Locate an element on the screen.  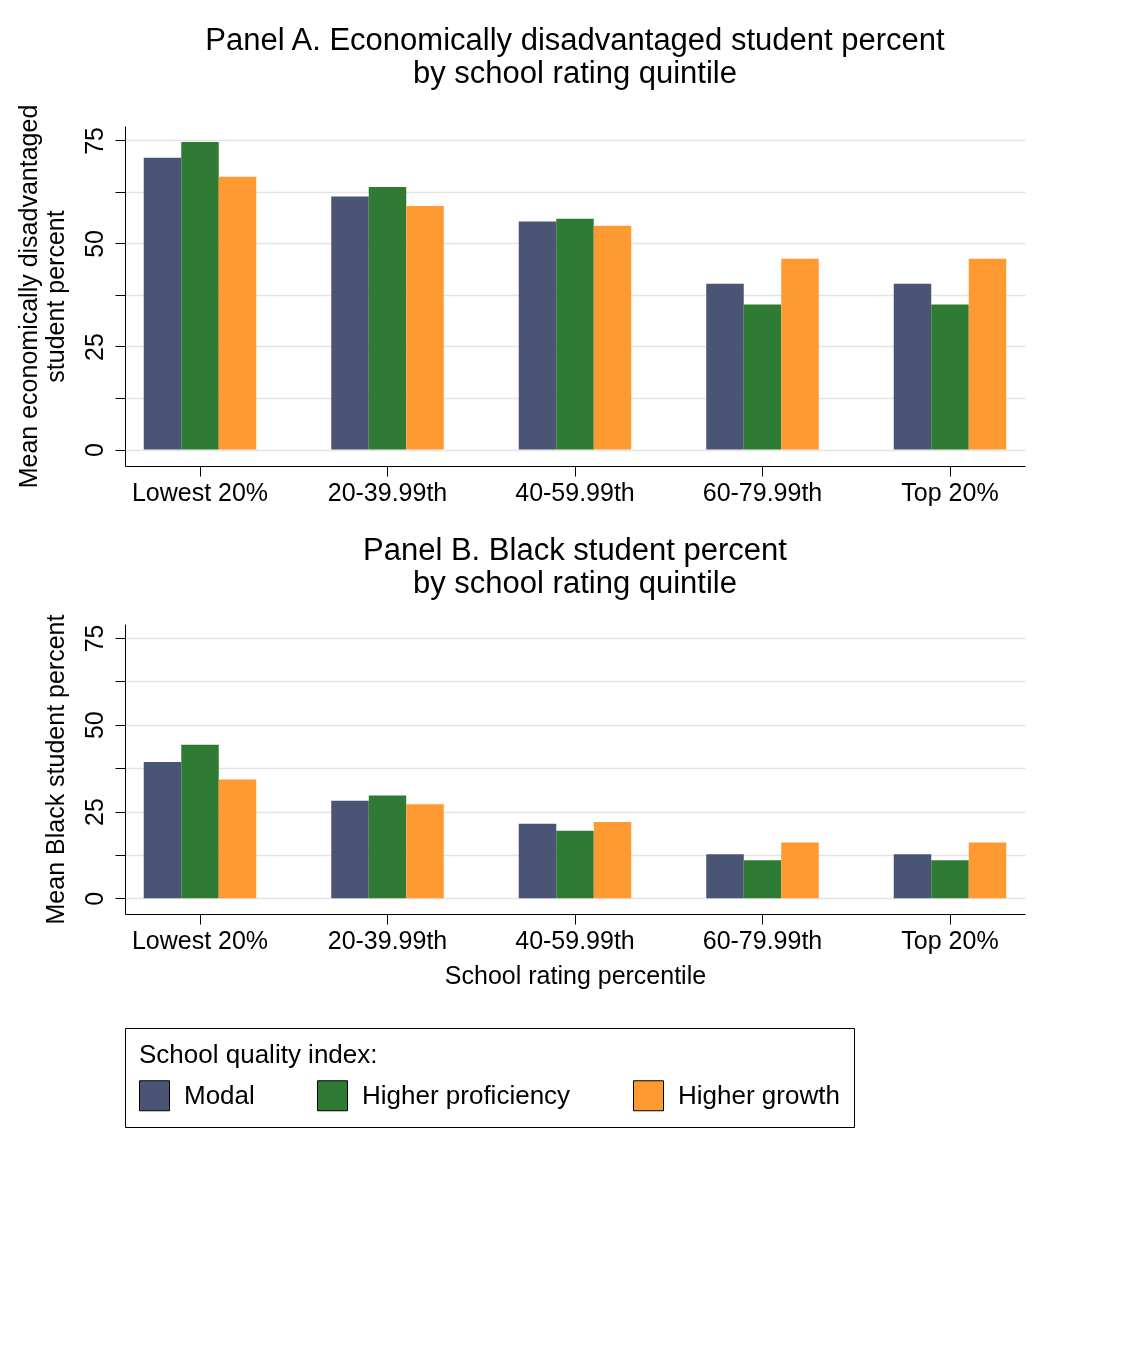
legend-label: Higher growth is located at coordinates (759, 1094).